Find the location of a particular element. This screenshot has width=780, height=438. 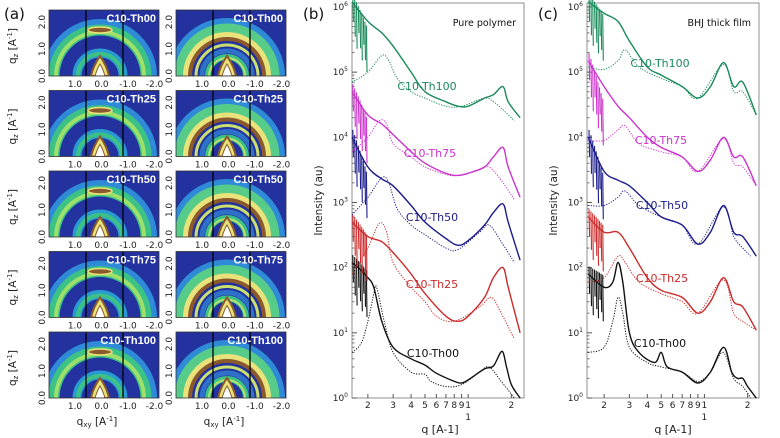

qxy-axis-label-left: qxy [A-1] is located at coordinates (97, 422).